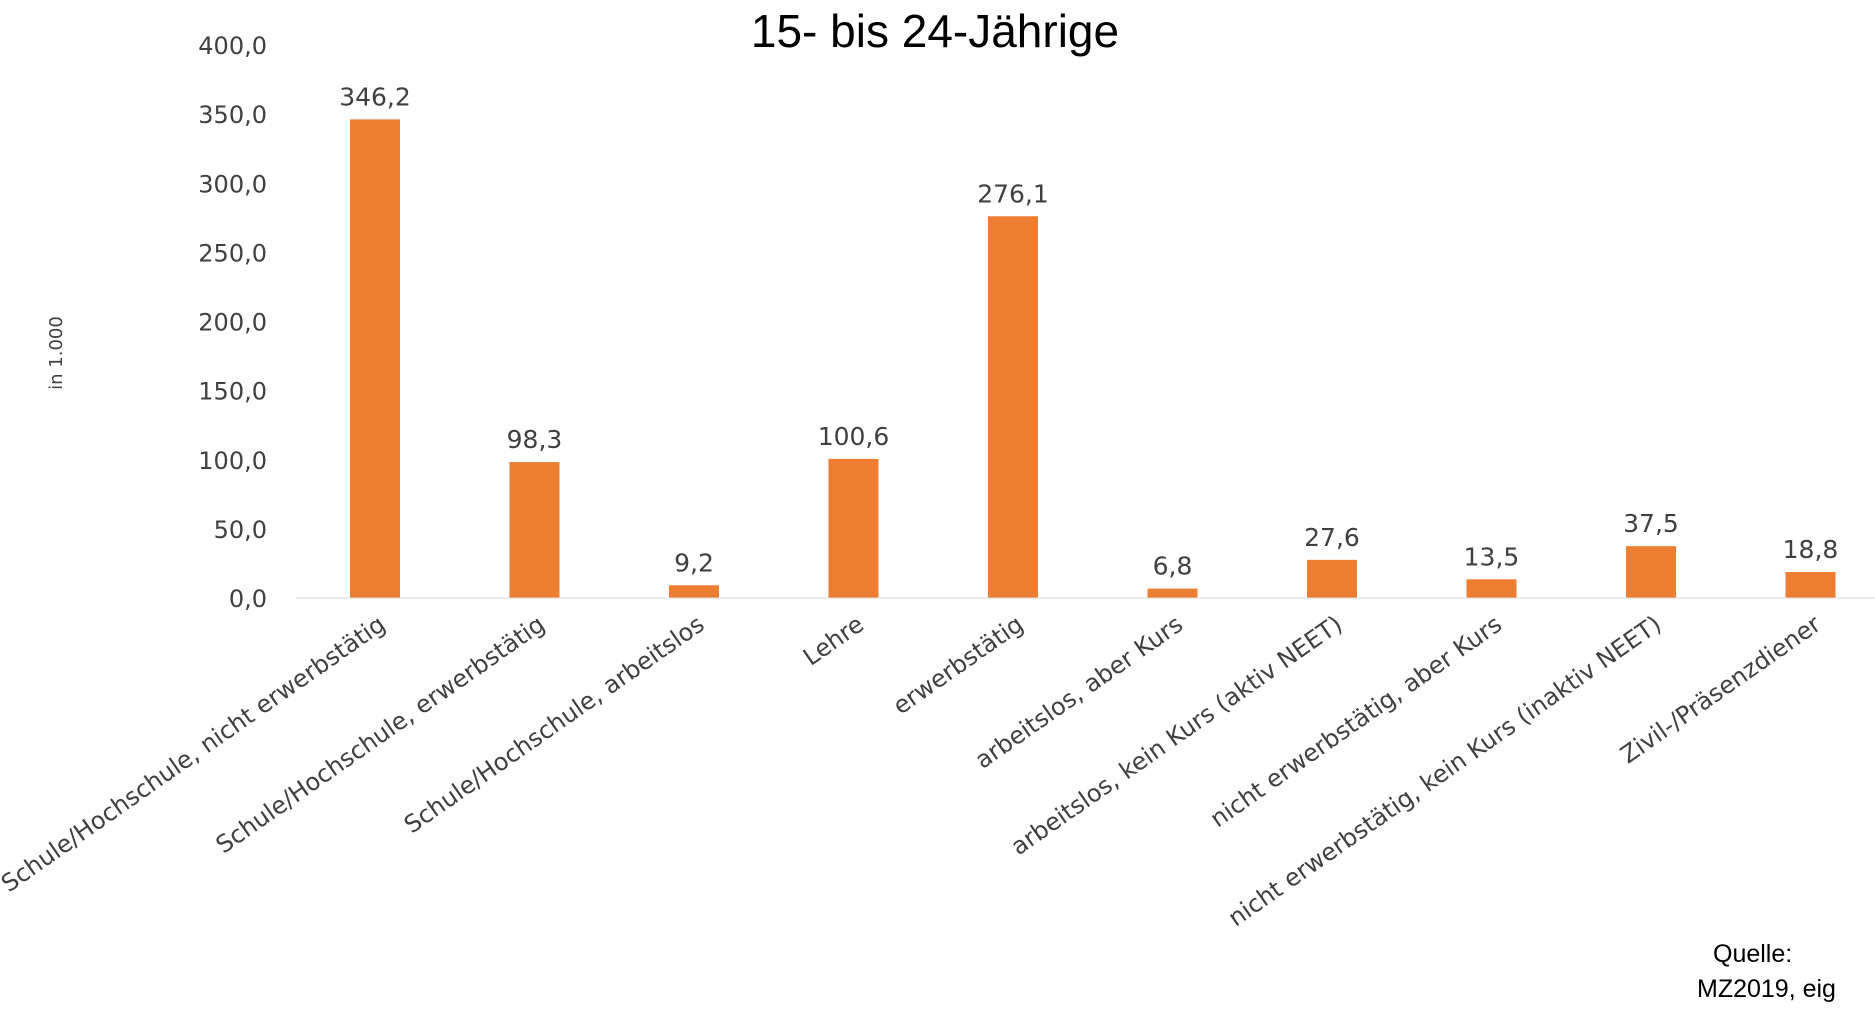 This screenshot has height=1034, width=1875. Describe the element at coordinates (56, 353) in the screenshot. I see `y-axis-label: in 1.000` at that location.